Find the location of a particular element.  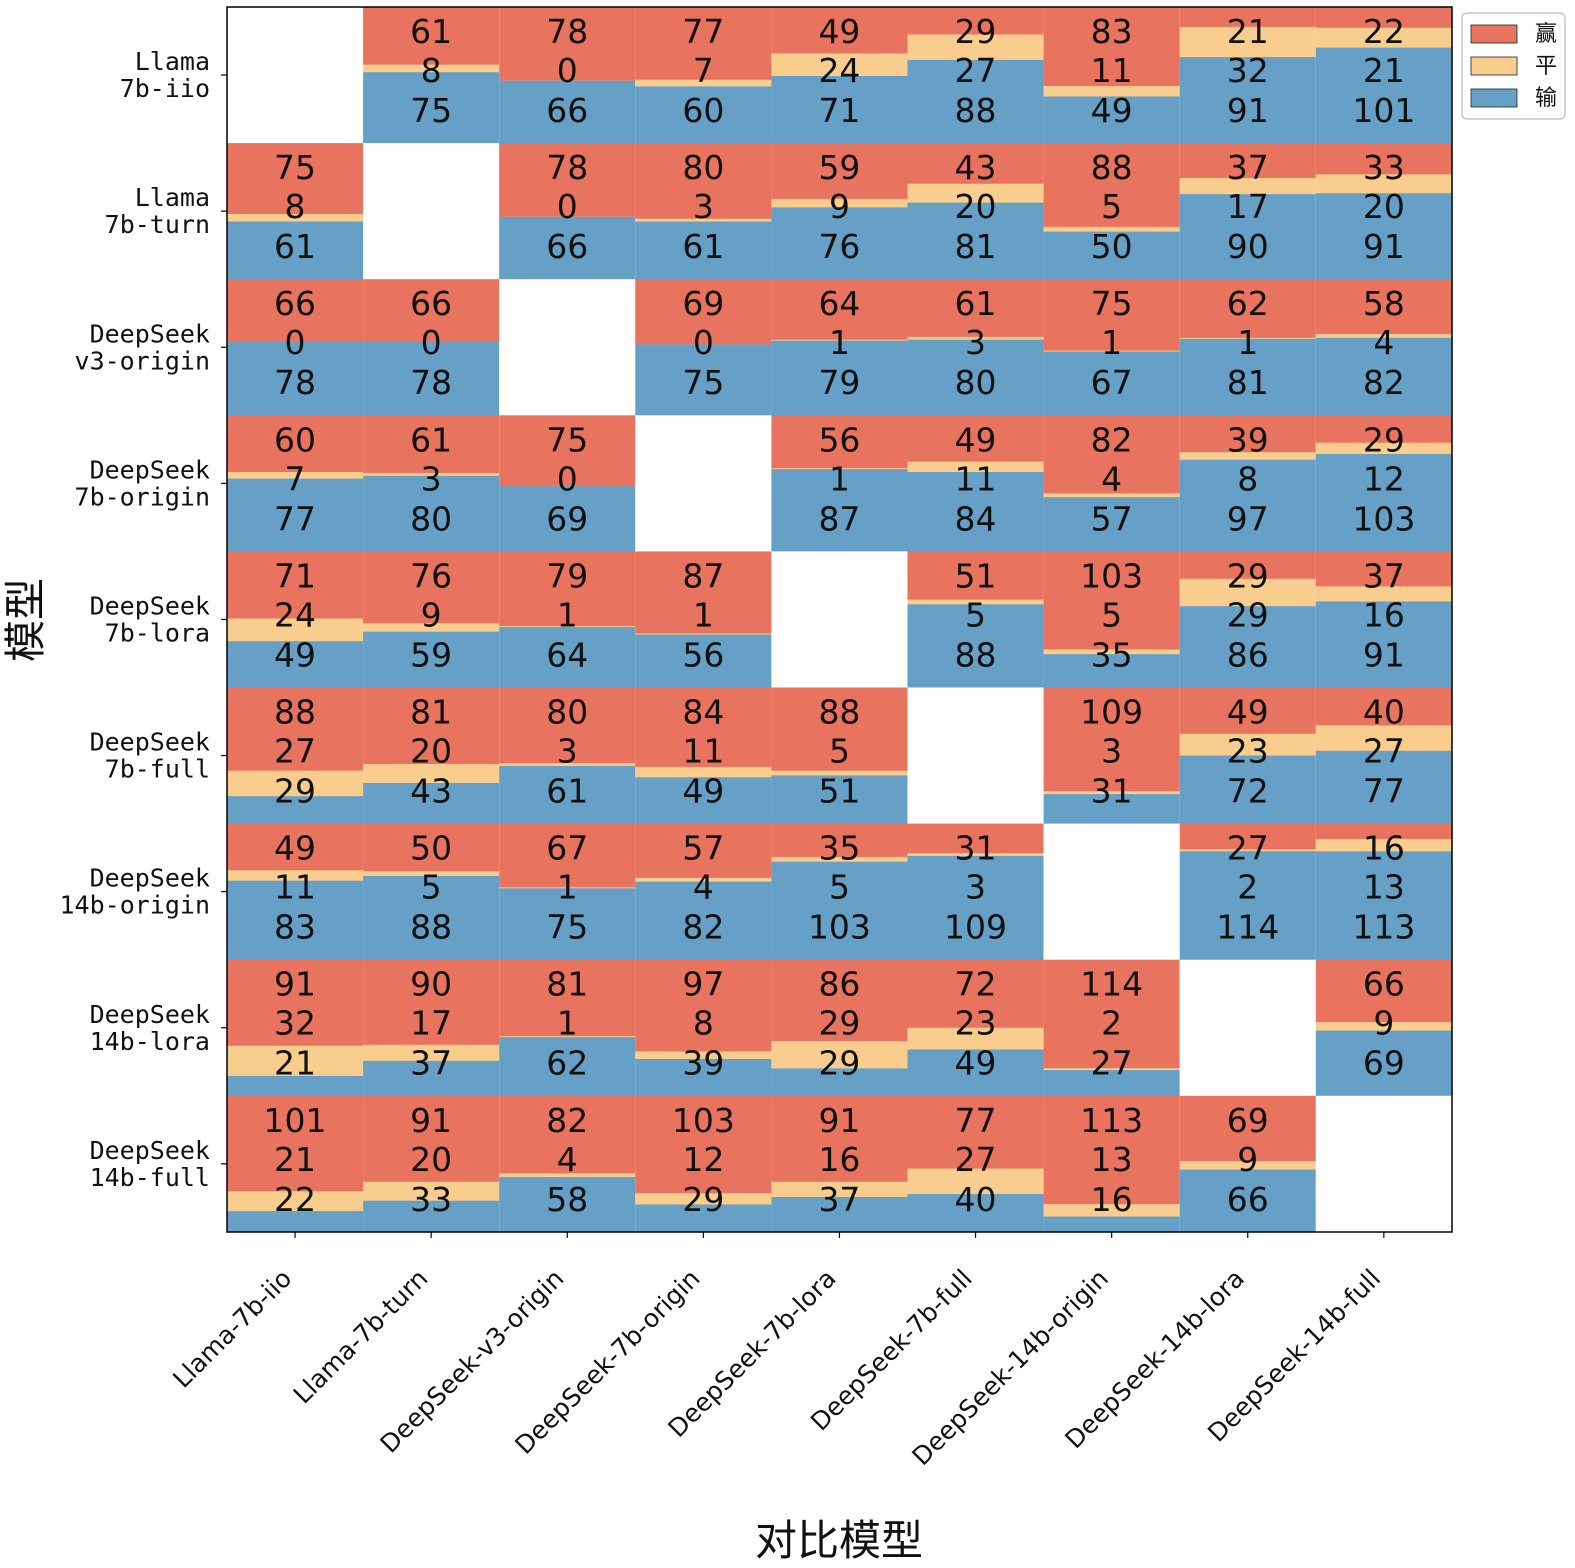

y-tick-label: 7b-lora is located at coordinates (157, 632).